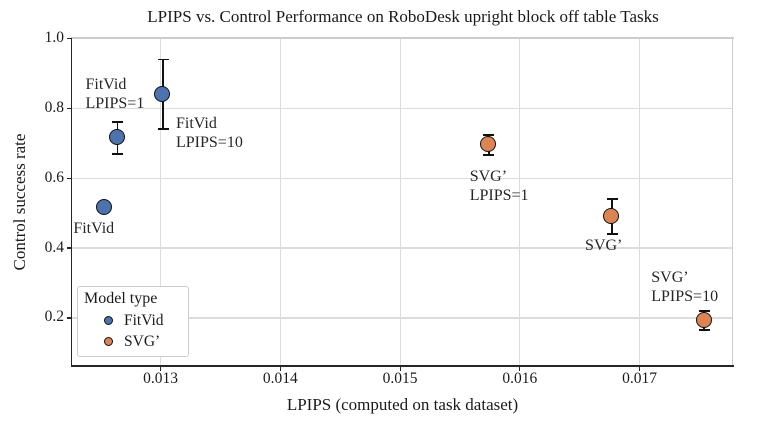 The width and height of the screenshot is (762, 433). I want to click on point-annotation: FitVid LPIPS=10, so click(209, 133).